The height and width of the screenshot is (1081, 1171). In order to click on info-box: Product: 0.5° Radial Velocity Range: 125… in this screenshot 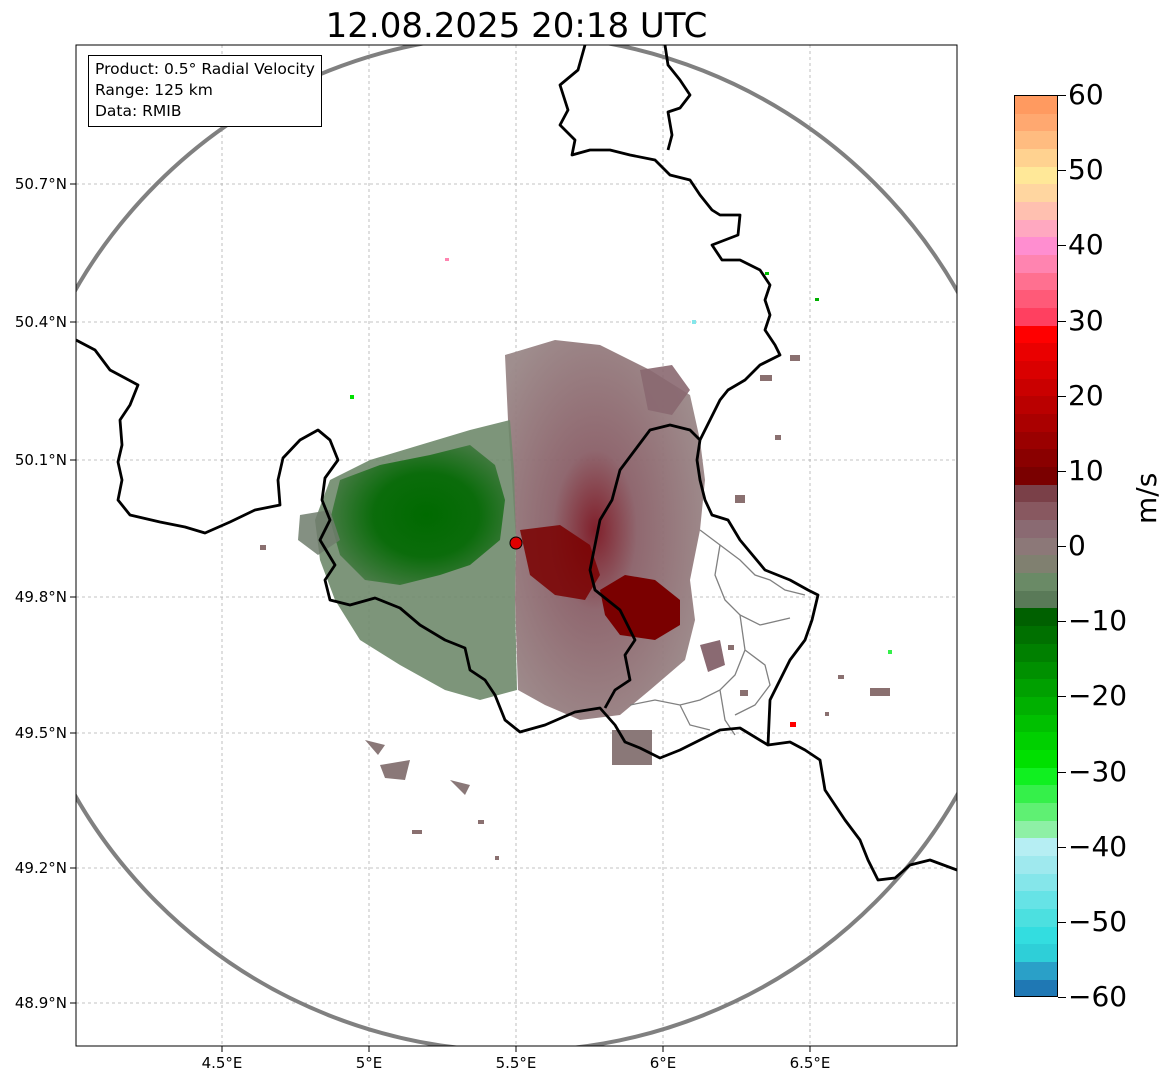, I will do `click(205, 91)`.